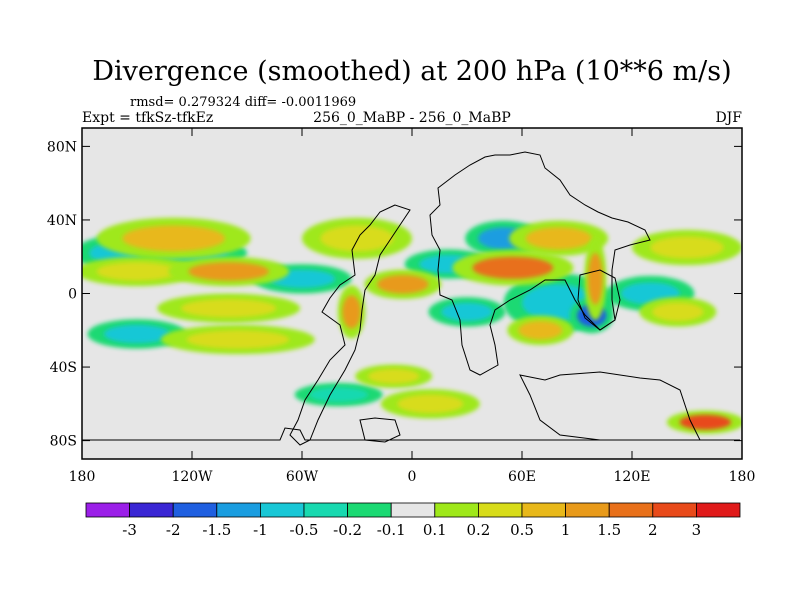  I want to click on colorbar-label-7: 0.1, so click(435, 530).